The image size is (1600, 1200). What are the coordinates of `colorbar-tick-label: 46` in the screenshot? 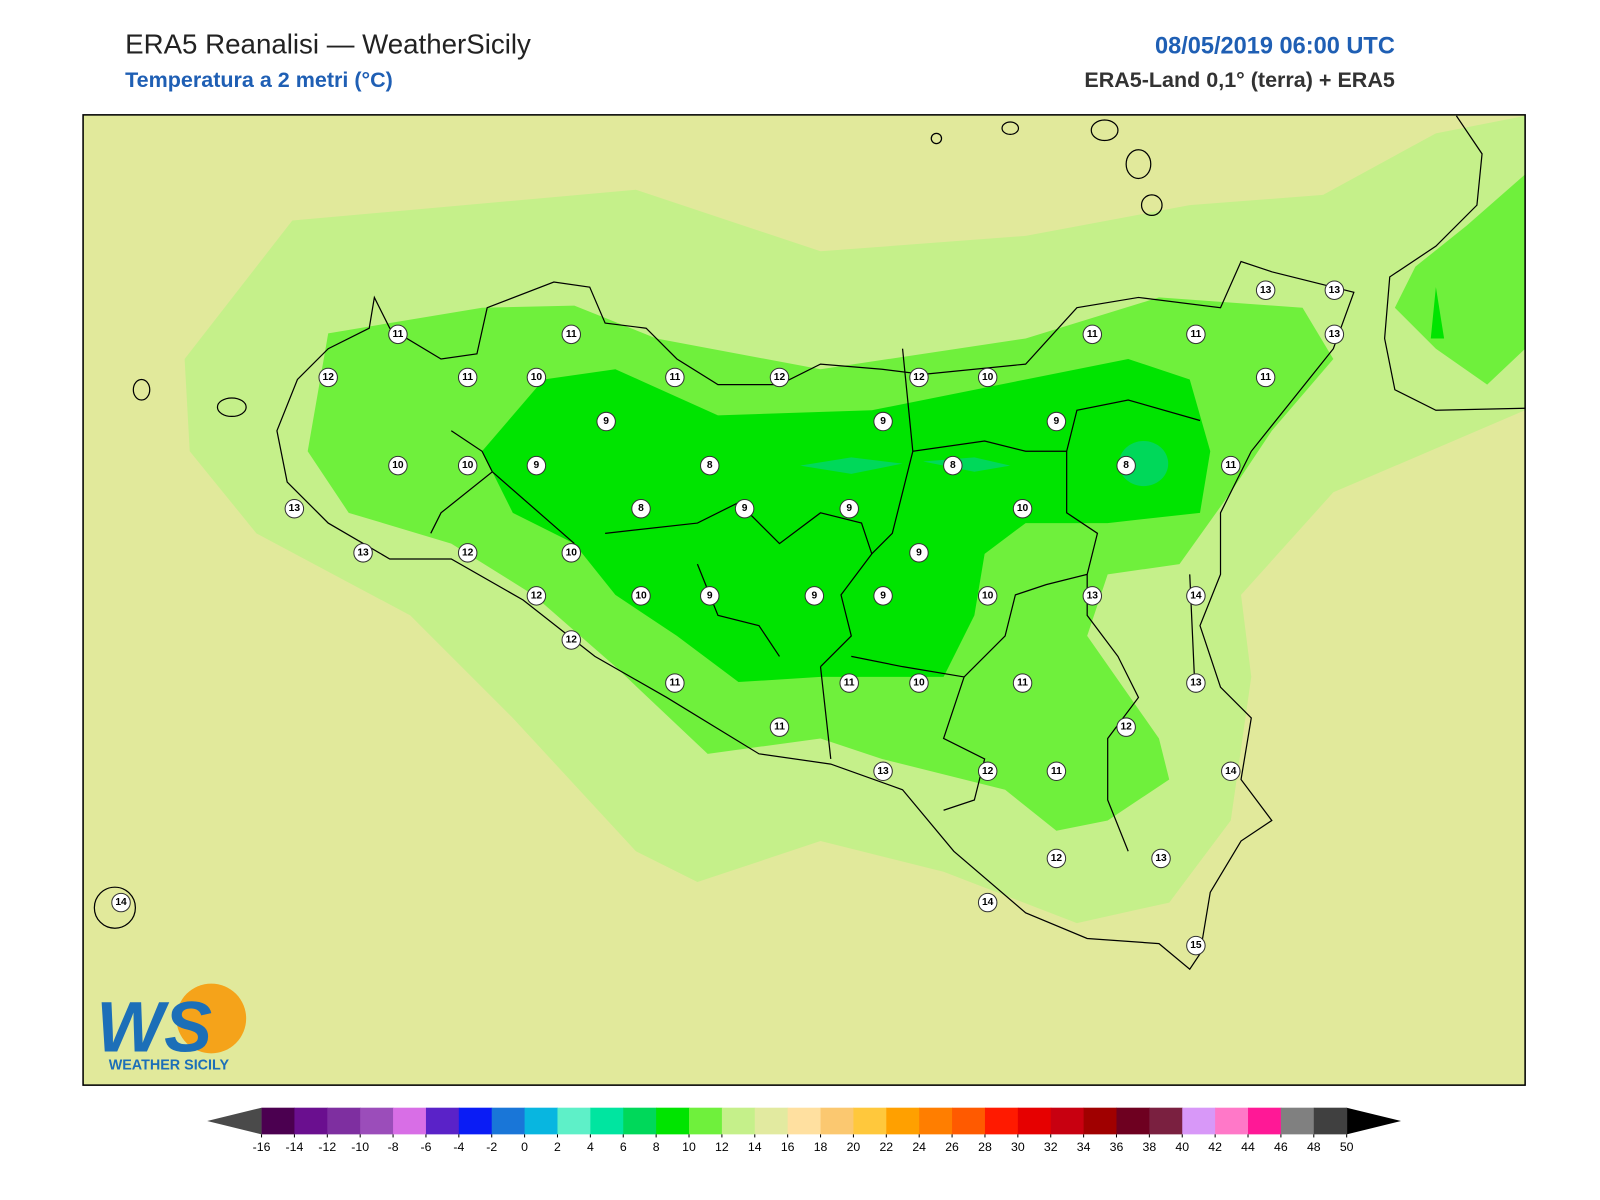 It's located at (1281, 1147).